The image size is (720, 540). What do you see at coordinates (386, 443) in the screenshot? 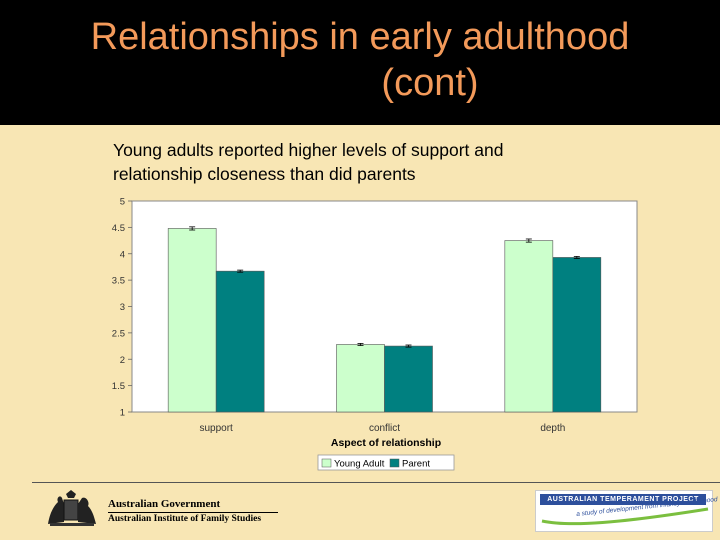
I see `x-axis-title: Aspect of relationship` at bounding box center [386, 443].